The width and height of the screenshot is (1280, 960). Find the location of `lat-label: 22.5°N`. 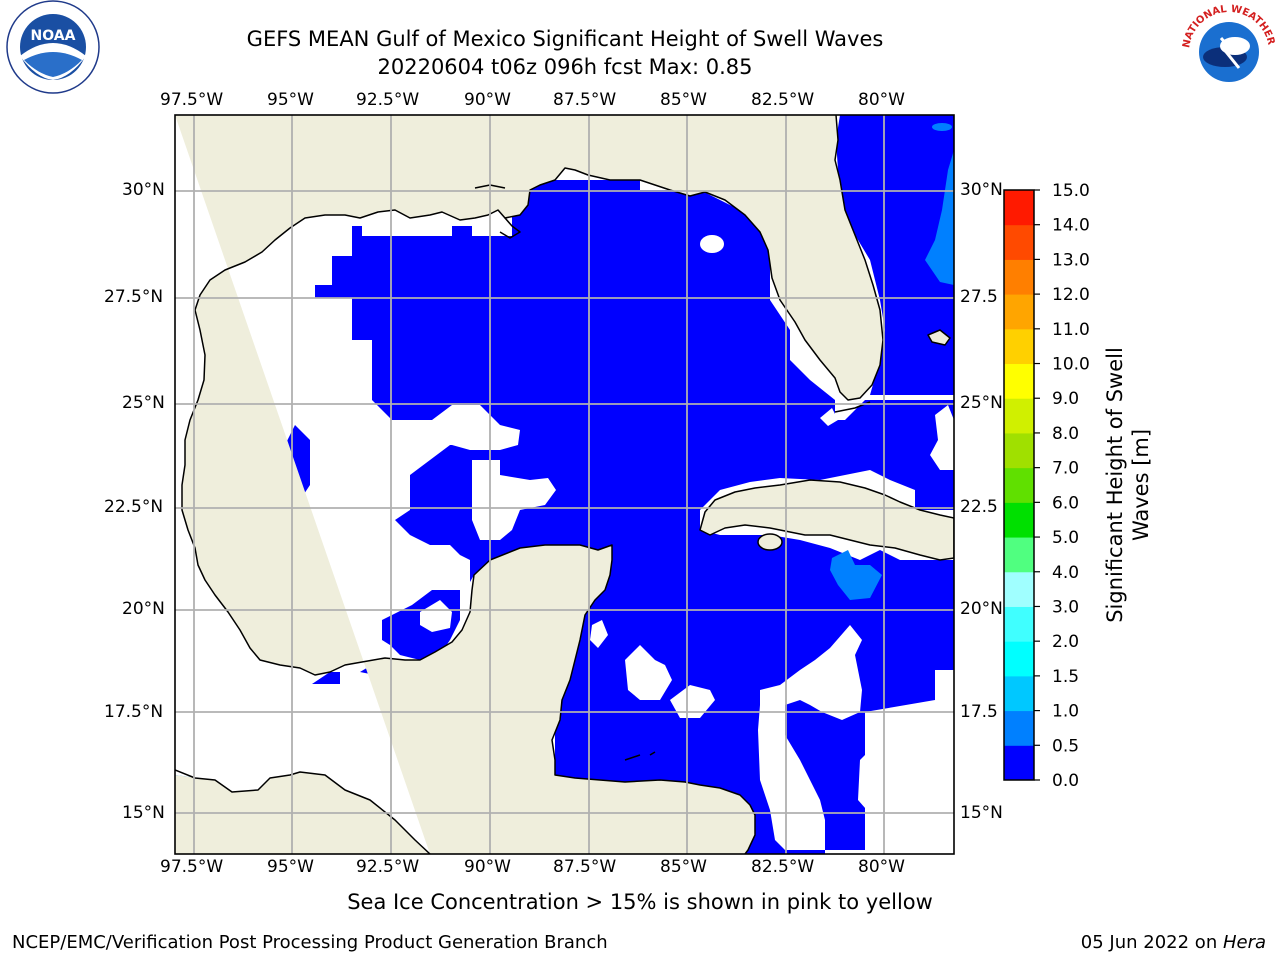

lat-label: 22.5°N is located at coordinates (134, 507).